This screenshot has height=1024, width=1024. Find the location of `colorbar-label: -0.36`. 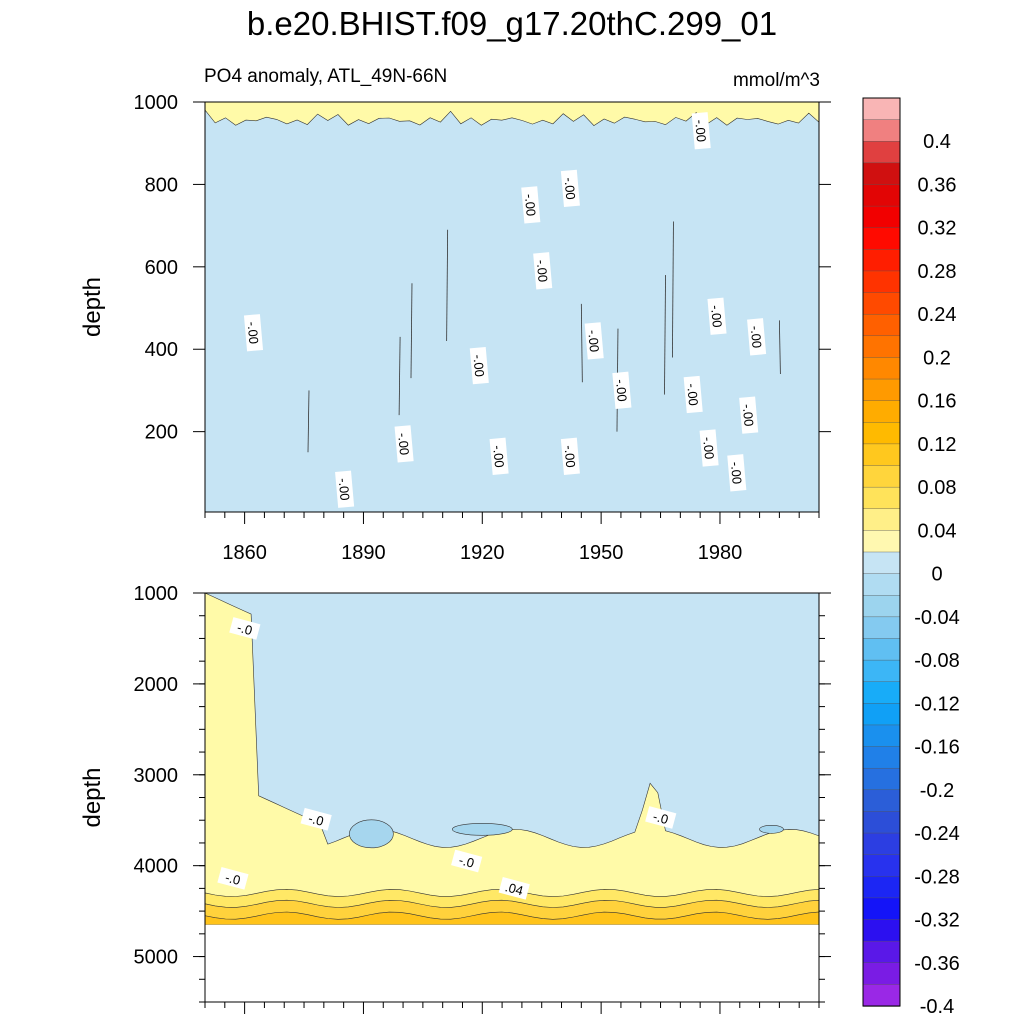

colorbar-label: -0.36 is located at coordinates (937, 964).